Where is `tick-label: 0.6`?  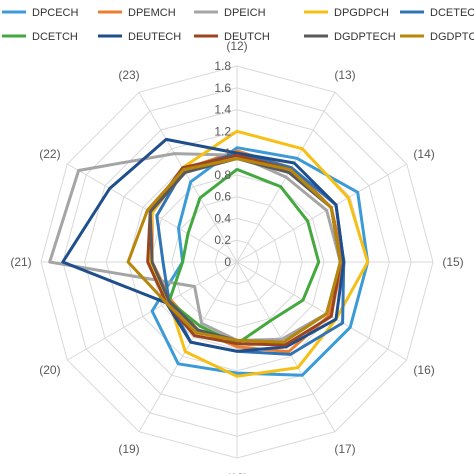 tick-label: 0.6 is located at coordinates (222, 197).